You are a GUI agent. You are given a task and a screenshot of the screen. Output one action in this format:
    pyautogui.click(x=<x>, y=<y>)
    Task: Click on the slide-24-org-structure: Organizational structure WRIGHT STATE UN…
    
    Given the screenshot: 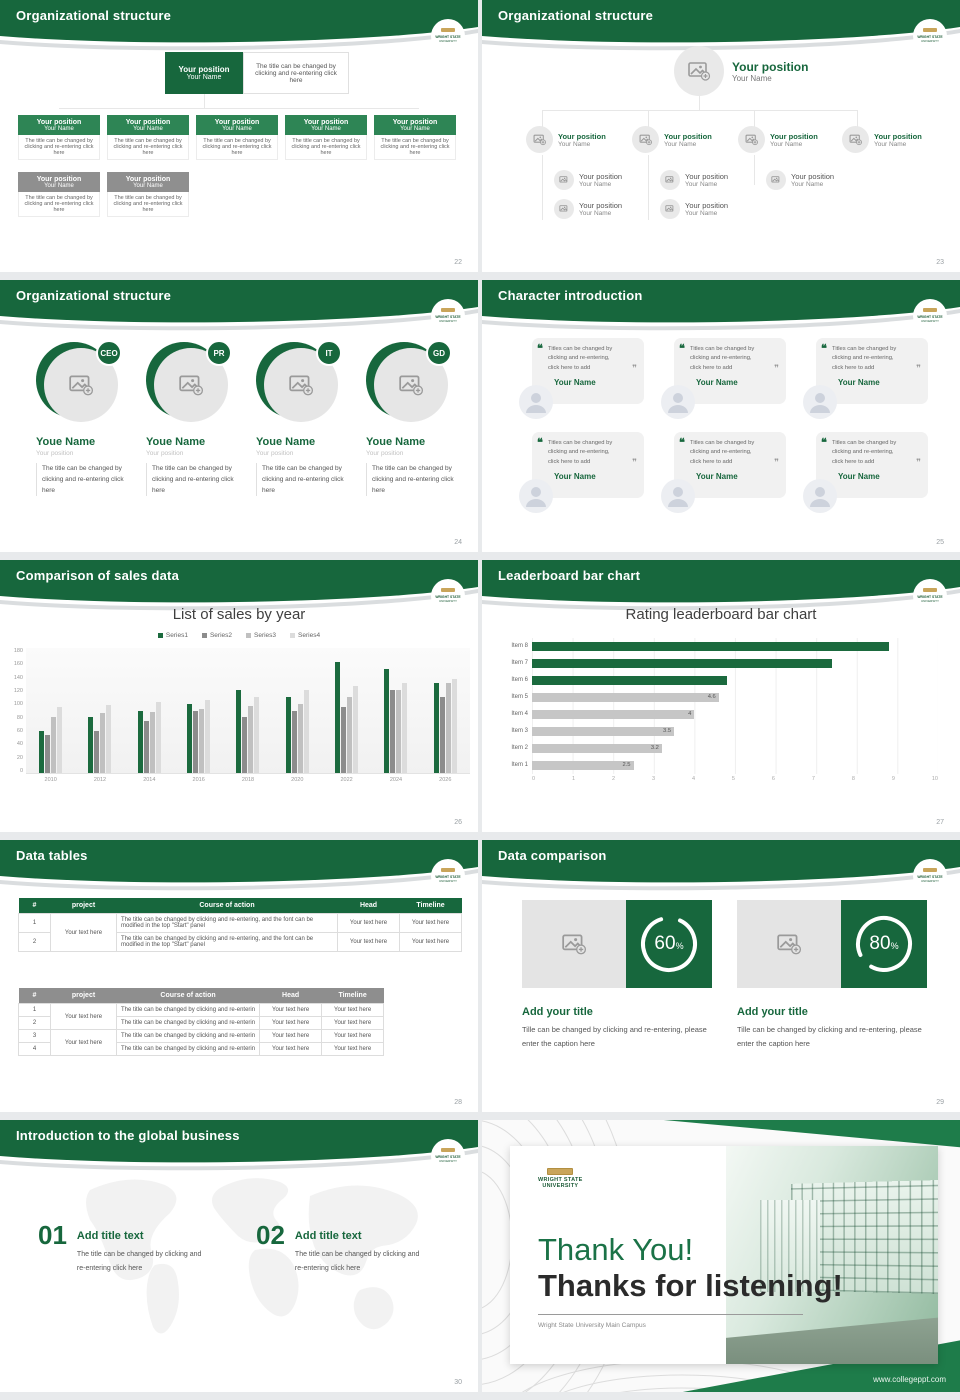 What is the action you would take?
    pyautogui.click(x=239, y=416)
    